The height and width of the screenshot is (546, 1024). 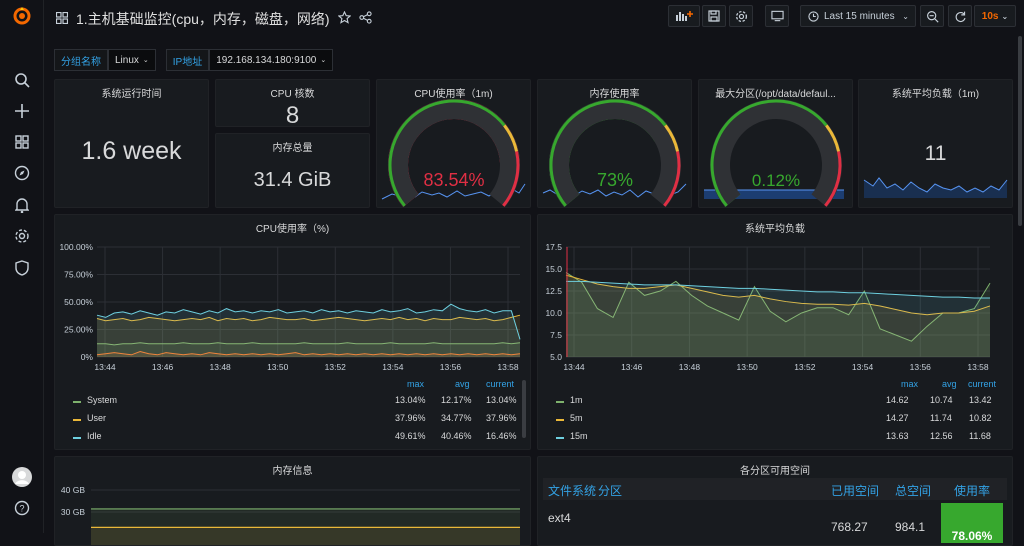 What do you see at coordinates (560, 420) in the screenshot?
I see `legend-swatch` at bounding box center [560, 420].